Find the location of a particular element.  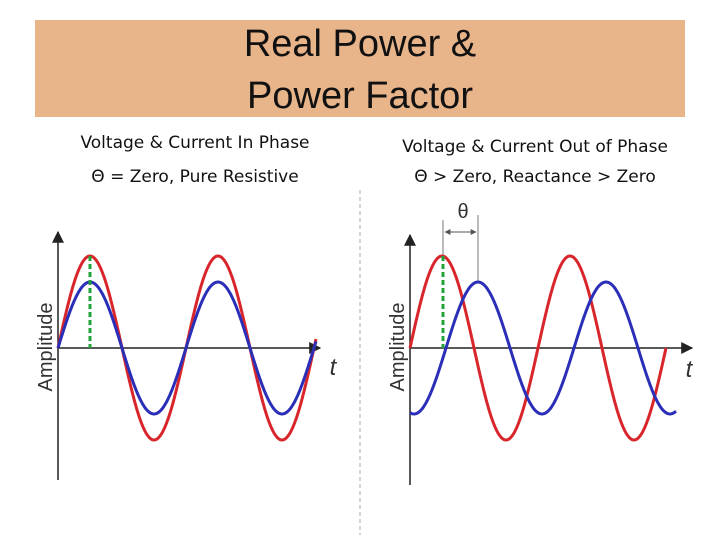

caption: Θ = Zero, Pure Resistive is located at coordinates (194, 177).